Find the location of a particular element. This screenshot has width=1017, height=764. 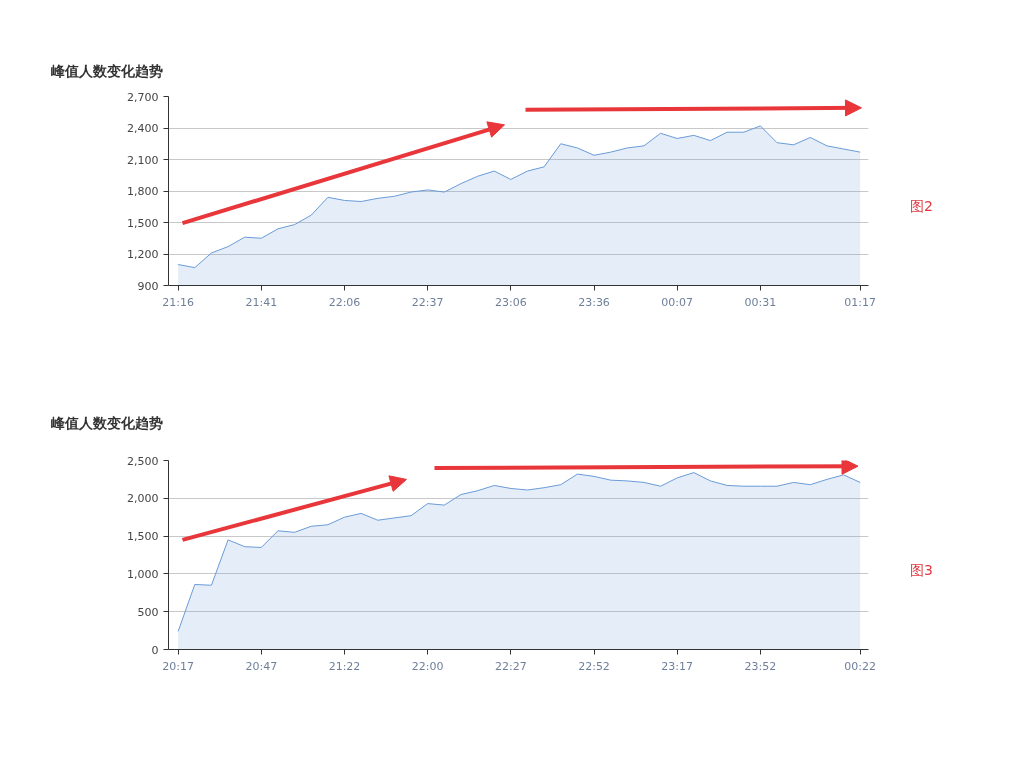

y-tick-label: 2,100 is located at coordinates (143, 160).